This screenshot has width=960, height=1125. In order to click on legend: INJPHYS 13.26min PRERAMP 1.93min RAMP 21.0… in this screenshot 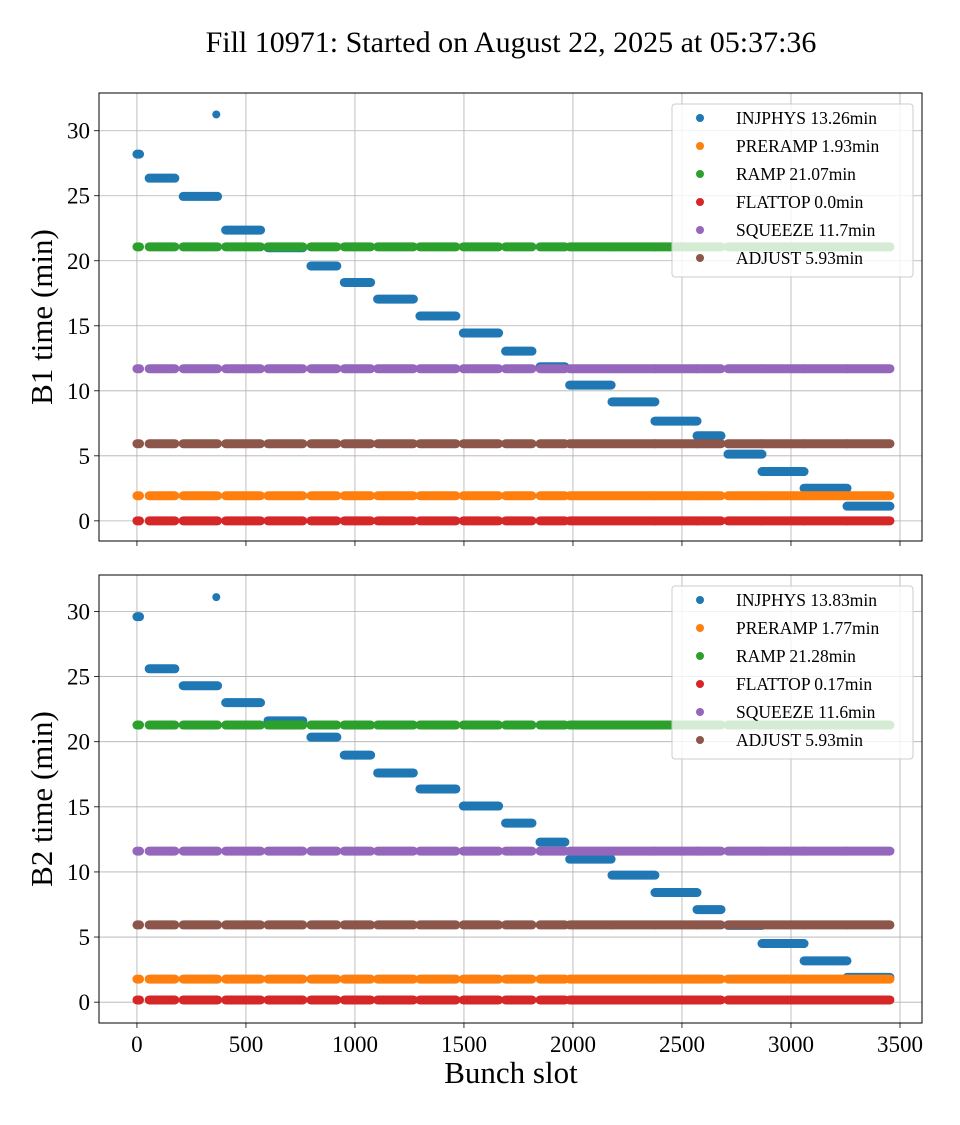, I will do `click(792, 190)`.